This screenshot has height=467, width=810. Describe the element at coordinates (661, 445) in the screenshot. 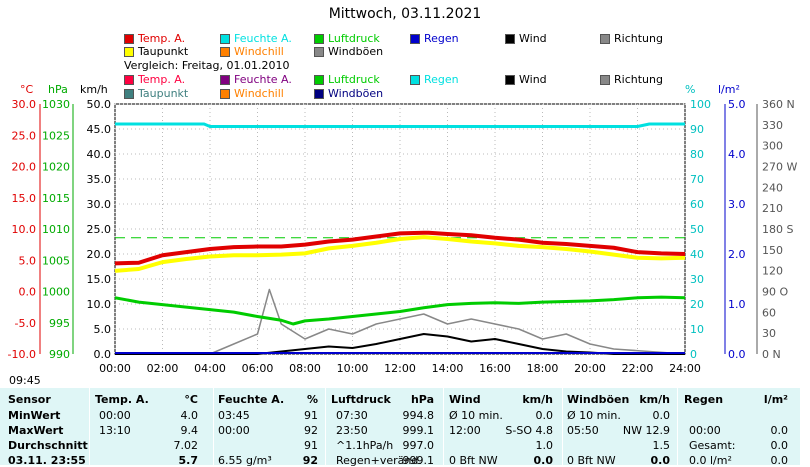

I see `table-cell: 1.5` at that location.